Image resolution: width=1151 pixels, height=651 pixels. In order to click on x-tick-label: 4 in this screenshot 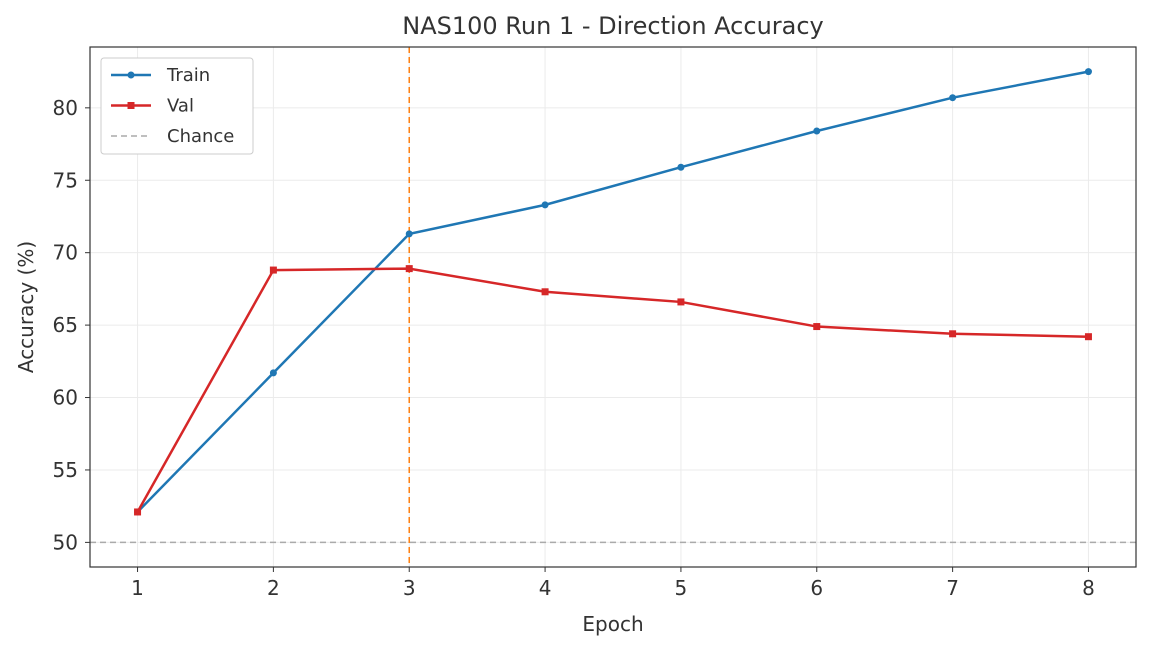, I will do `click(545, 588)`.